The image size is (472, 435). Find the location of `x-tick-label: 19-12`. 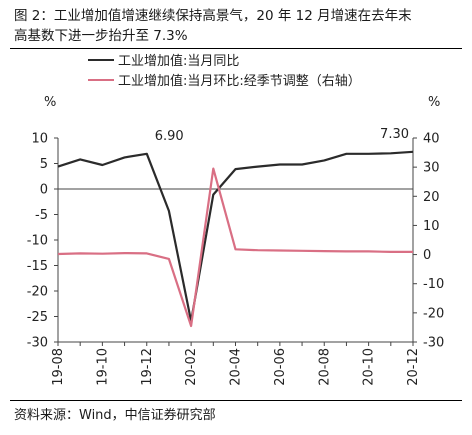

x-tick-label: 19-12 is located at coordinates (147, 367).